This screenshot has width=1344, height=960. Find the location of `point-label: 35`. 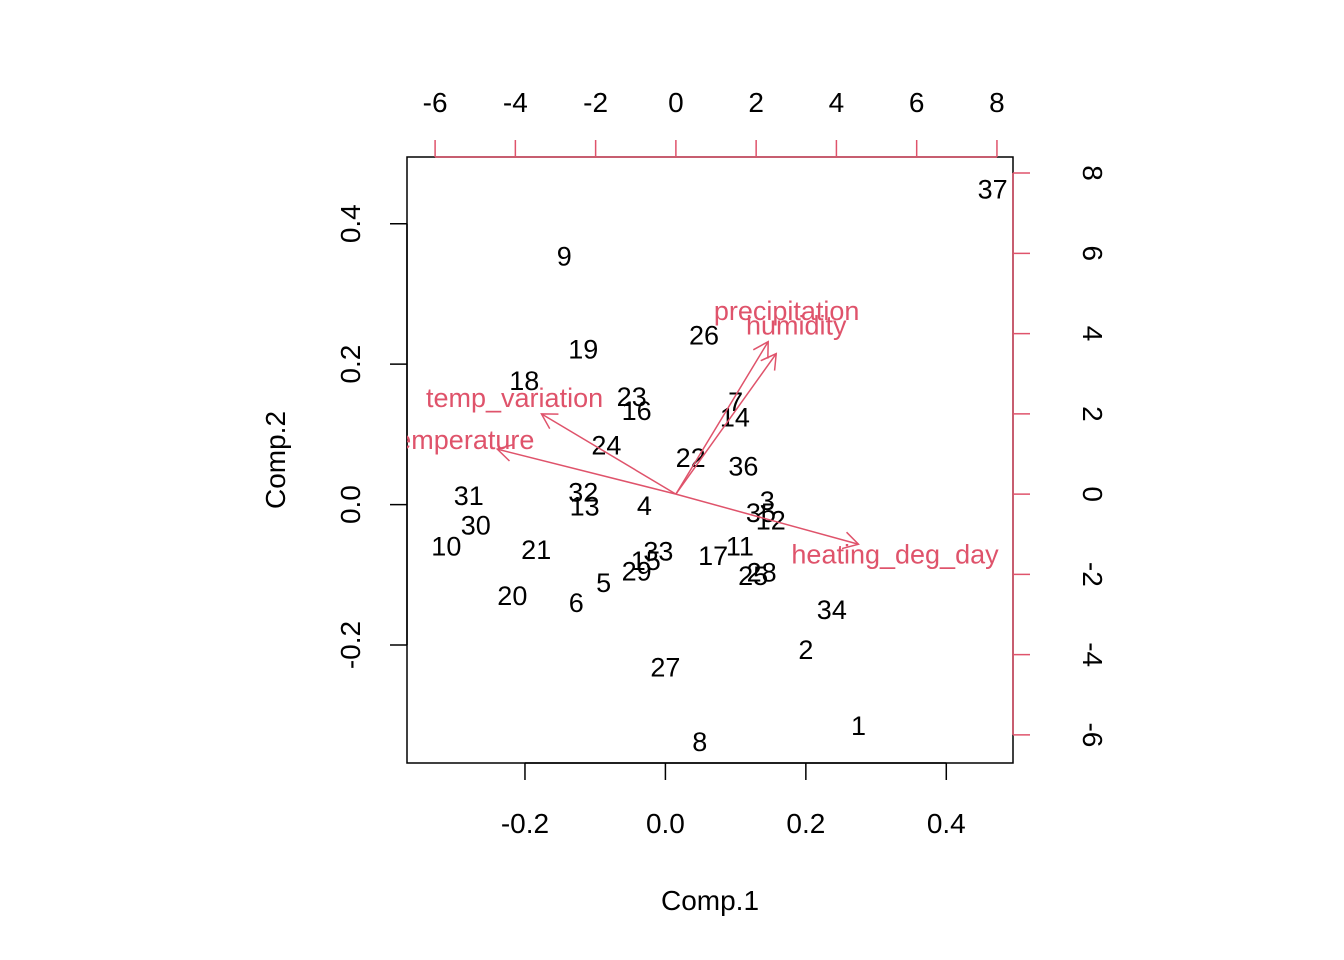

point-label: 35 is located at coordinates (761, 513).